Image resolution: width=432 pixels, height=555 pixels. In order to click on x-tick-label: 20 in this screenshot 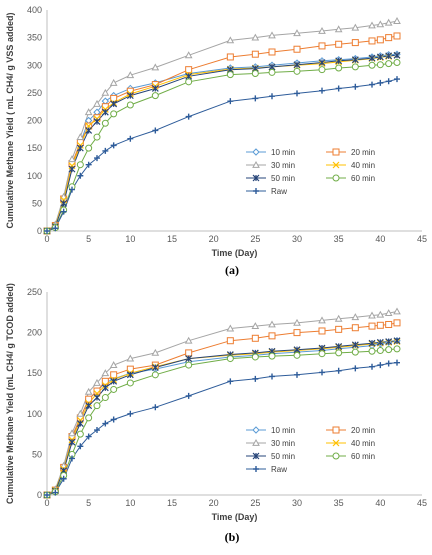, I will do `click(214, 503)`.